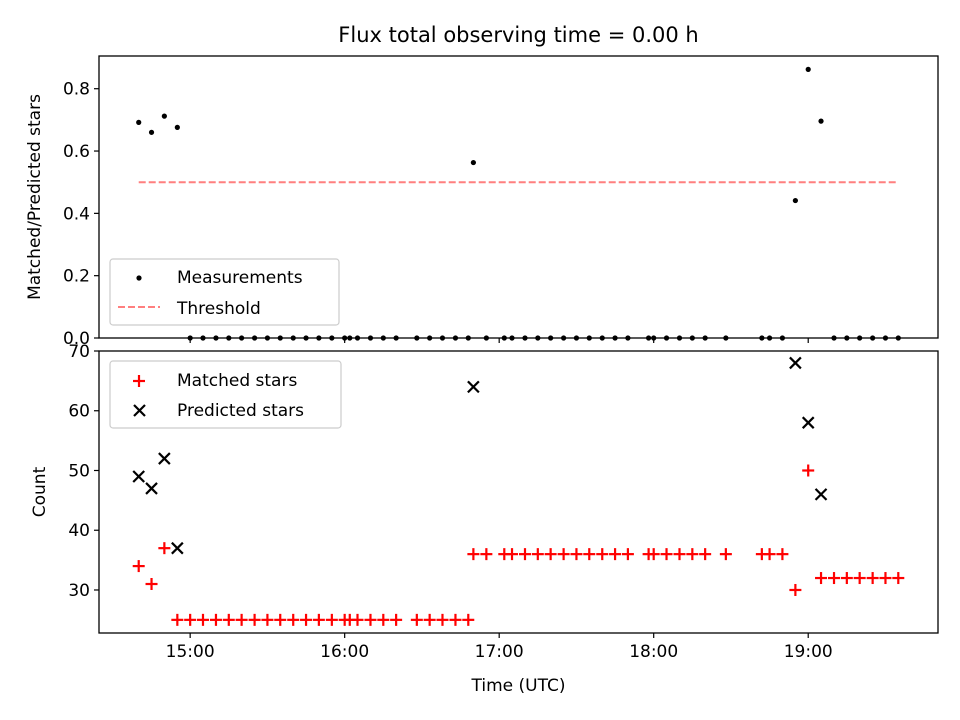  Describe the element at coordinates (76, 214) in the screenshot. I see `y-tick-label: 0.4` at that location.